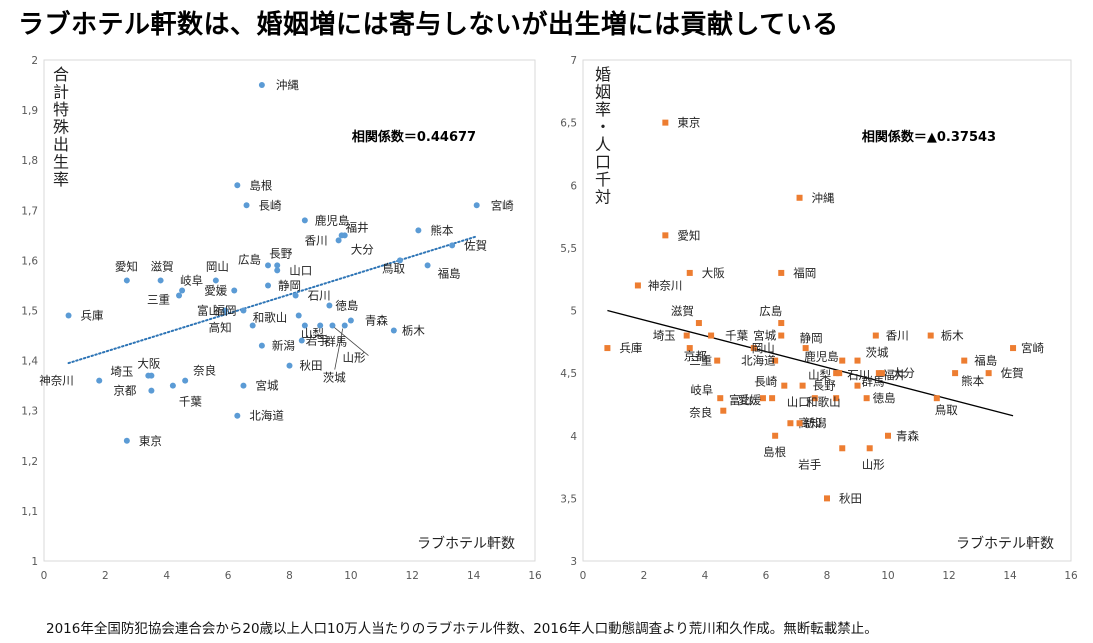  What do you see at coordinates (713, 273) in the screenshot?
I see `data-point-label: 大阪` at bounding box center [713, 273].